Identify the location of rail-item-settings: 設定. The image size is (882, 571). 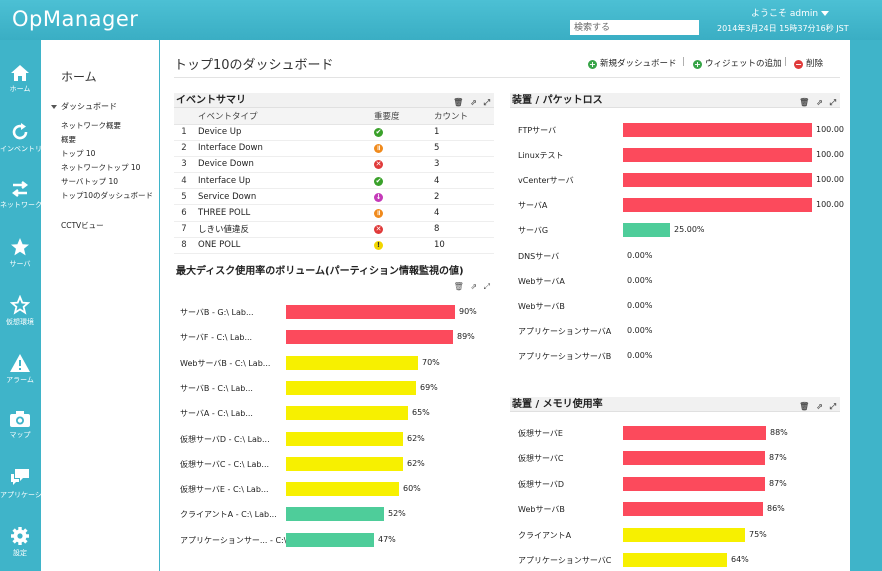
(20, 548).